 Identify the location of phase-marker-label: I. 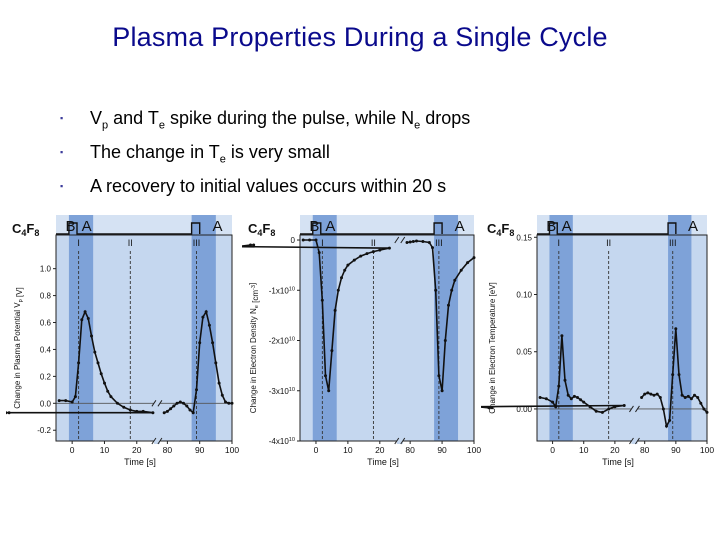
(559, 243).